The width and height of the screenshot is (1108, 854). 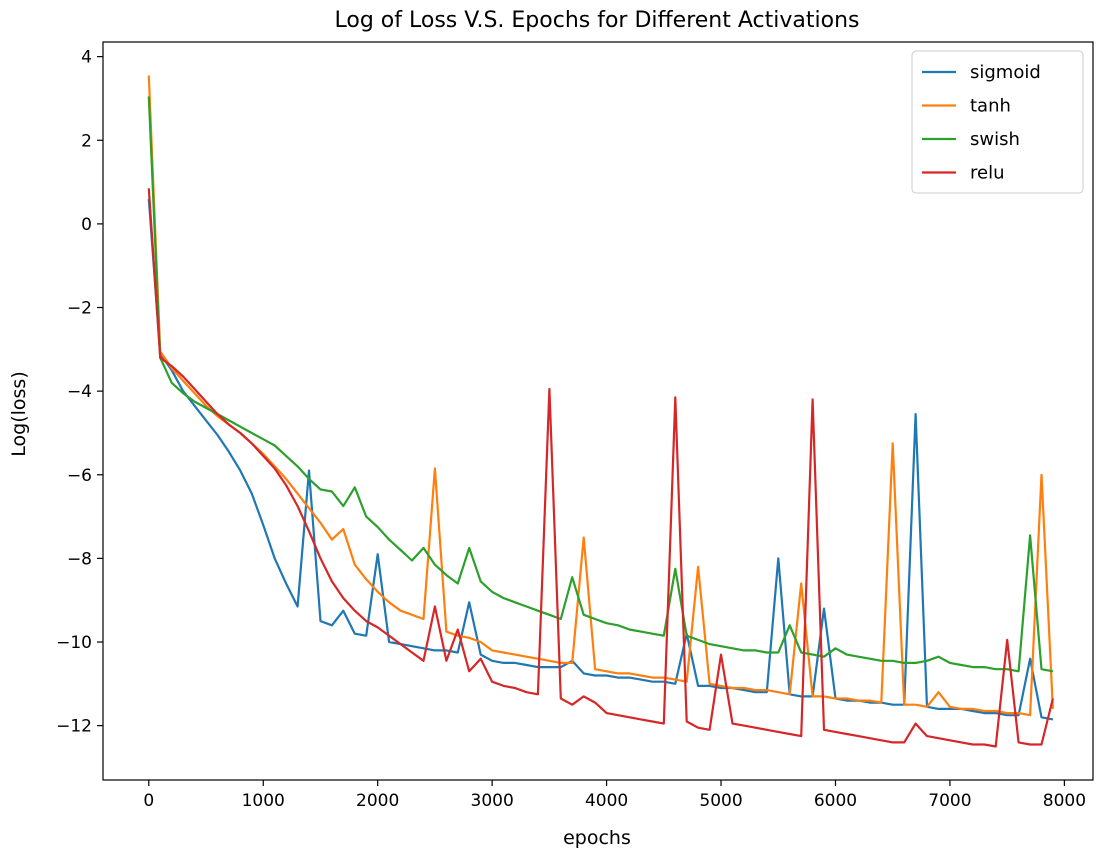 I want to click on x-axis-label: epochs, so click(x=597, y=838).